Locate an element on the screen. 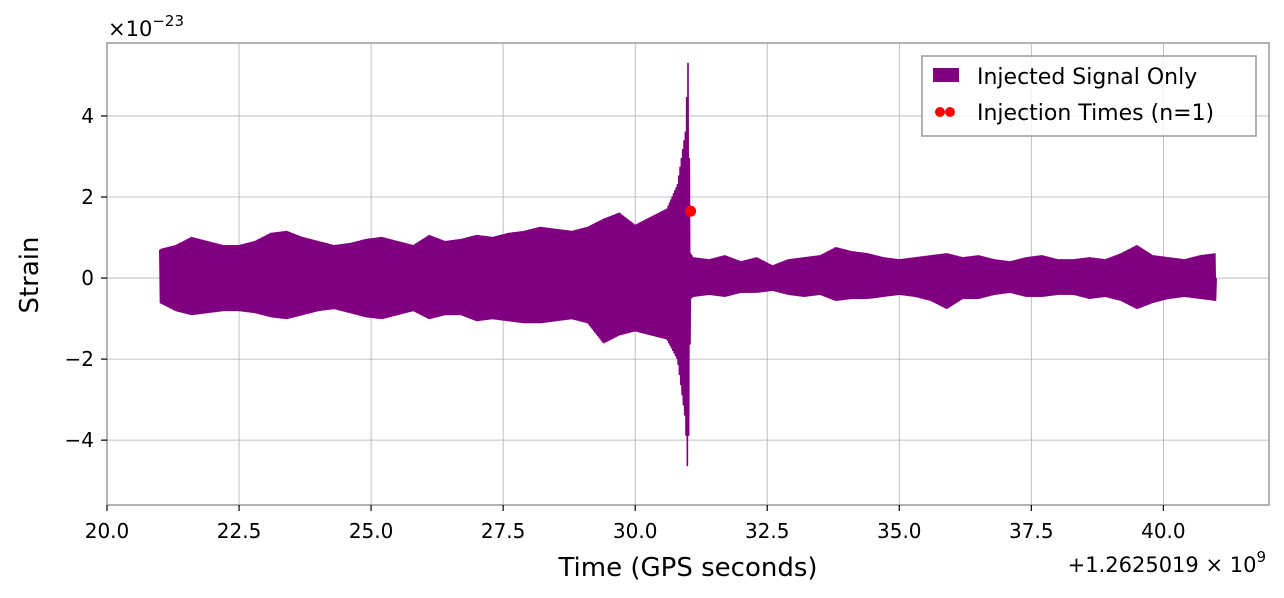  y-tick-label: 0 is located at coordinates (87, 278).